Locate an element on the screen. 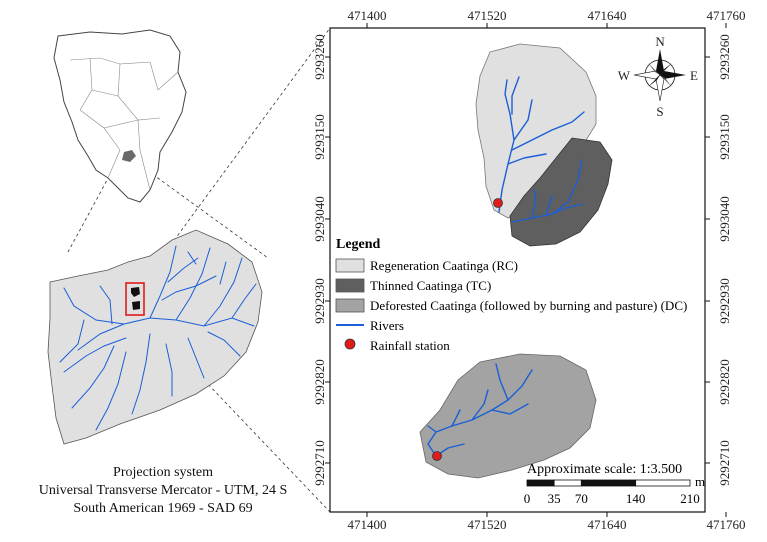 This screenshot has height=542, width=767. scale-tick-label: 35 is located at coordinates (554, 498).